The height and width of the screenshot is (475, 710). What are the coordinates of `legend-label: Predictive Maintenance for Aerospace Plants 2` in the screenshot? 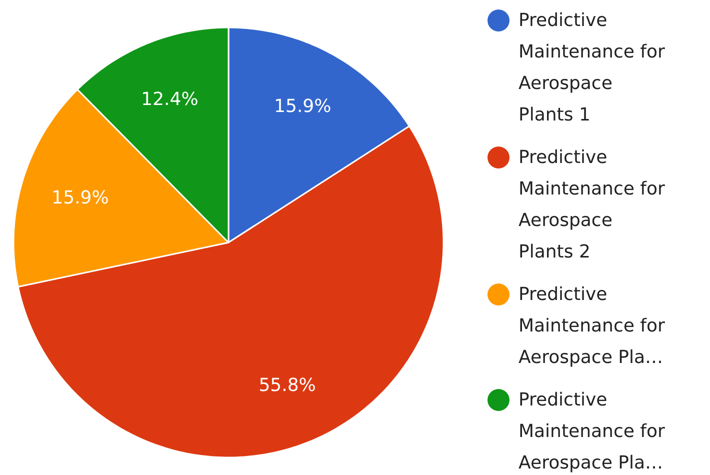 It's located at (592, 204).